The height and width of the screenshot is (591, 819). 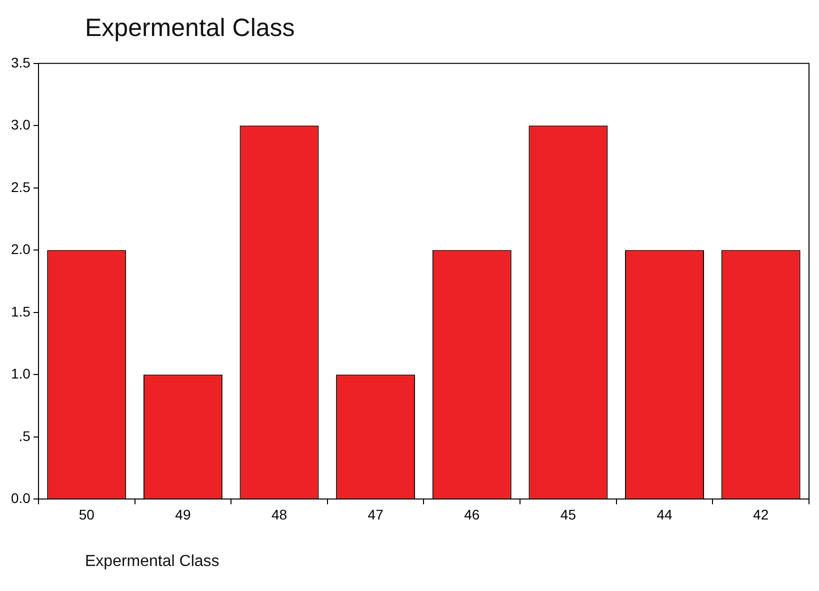 What do you see at coordinates (20, 498) in the screenshot?
I see `y-tick-label: 0.0` at bounding box center [20, 498].